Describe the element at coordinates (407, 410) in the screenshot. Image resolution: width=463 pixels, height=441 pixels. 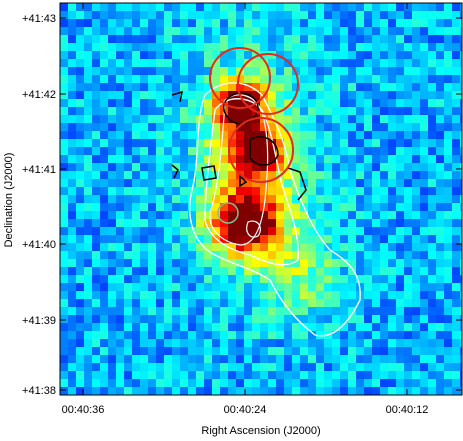
I see `x-tick-label: 00:40:12` at that location.